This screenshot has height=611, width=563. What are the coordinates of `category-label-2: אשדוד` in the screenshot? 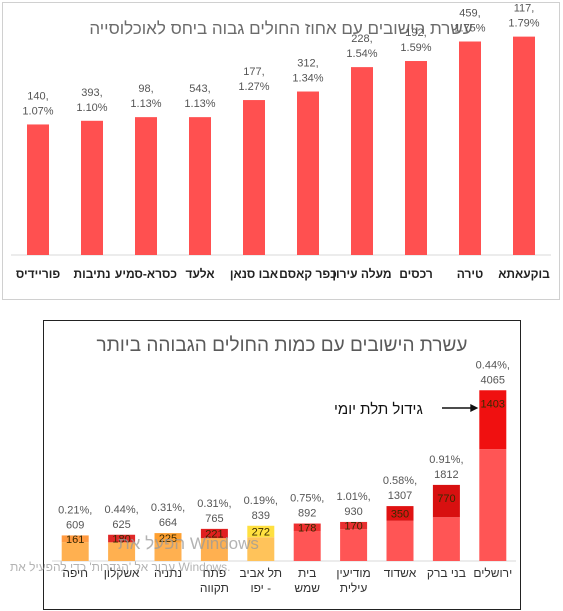 It's located at (400, 573).